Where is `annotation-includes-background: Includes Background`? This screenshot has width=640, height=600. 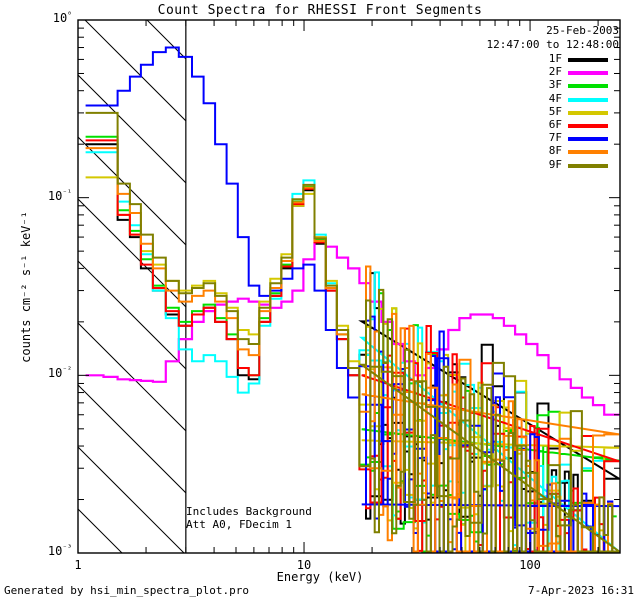 annotation-includes-background: Includes Background is located at coordinates (249, 511).